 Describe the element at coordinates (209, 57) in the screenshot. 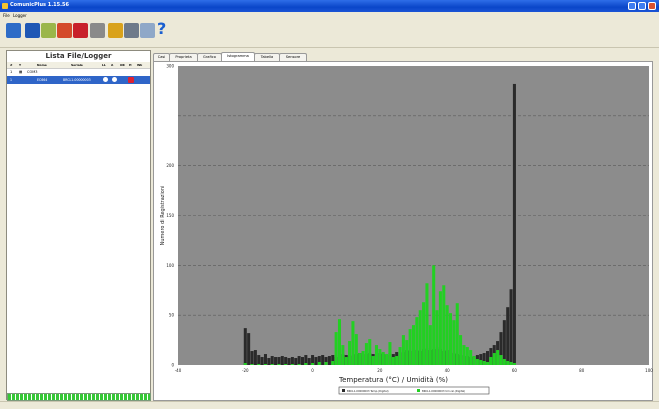

I see `tab-grafico: Grafico` at that location.